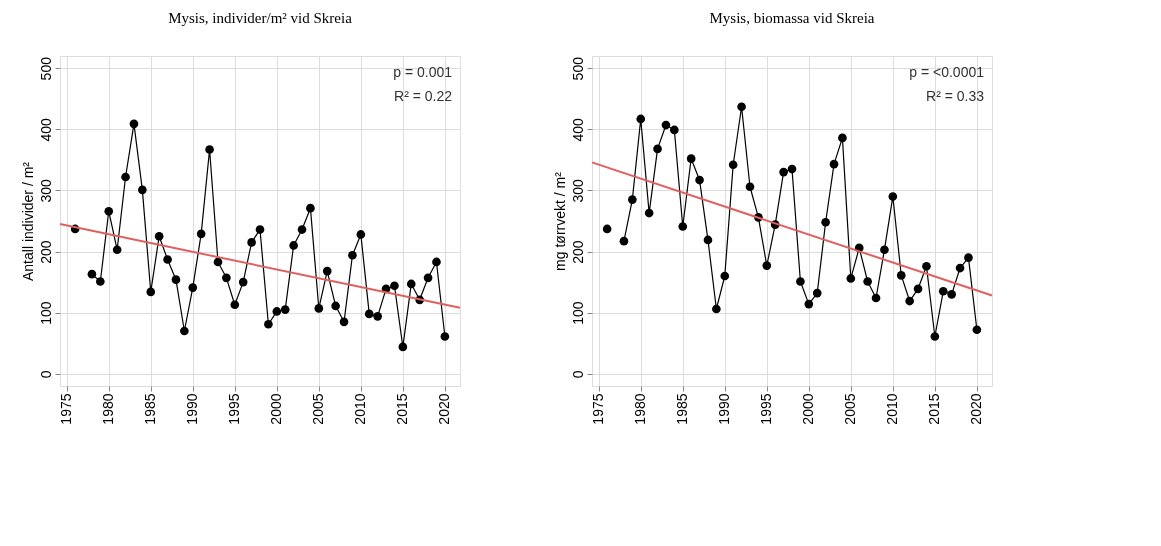  I want to click on annotation: p = <0.0001, so click(947, 72).